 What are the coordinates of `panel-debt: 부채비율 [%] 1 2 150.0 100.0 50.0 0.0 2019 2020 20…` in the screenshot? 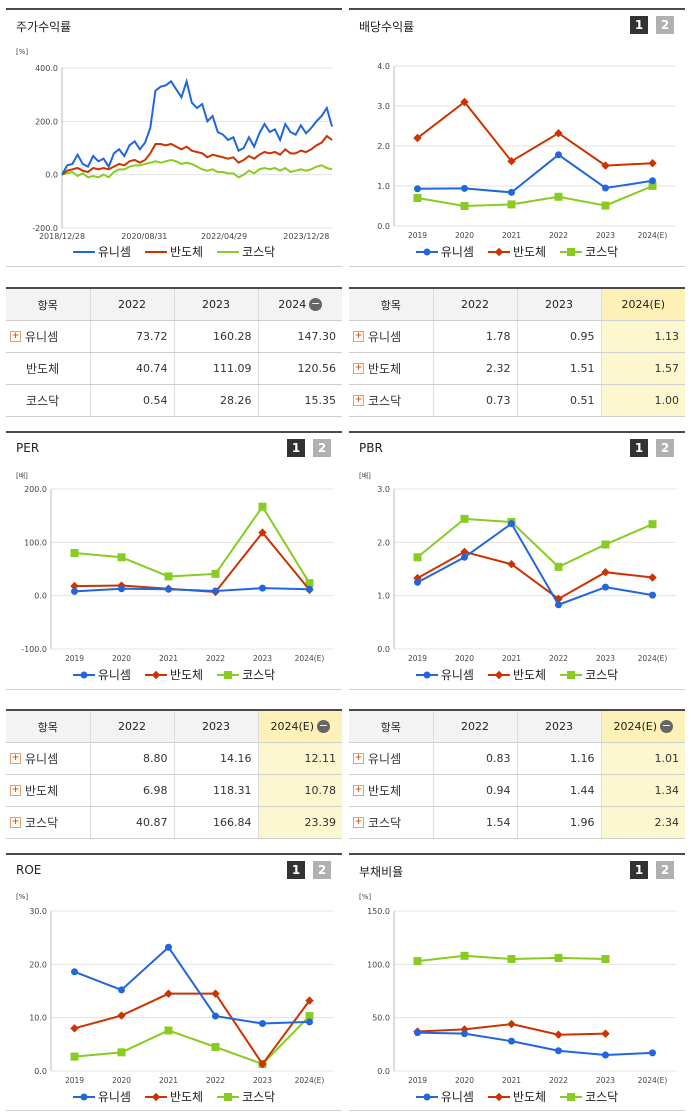 It's located at (517, 982).